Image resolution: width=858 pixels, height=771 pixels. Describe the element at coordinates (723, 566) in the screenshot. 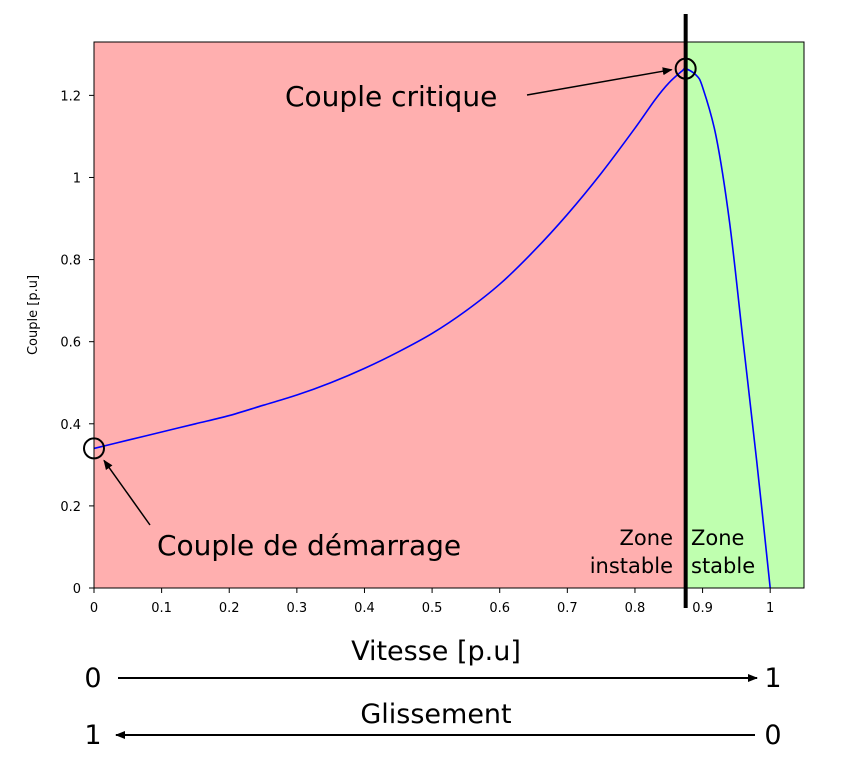

I see `zone-stable-label-line2: stable` at that location.